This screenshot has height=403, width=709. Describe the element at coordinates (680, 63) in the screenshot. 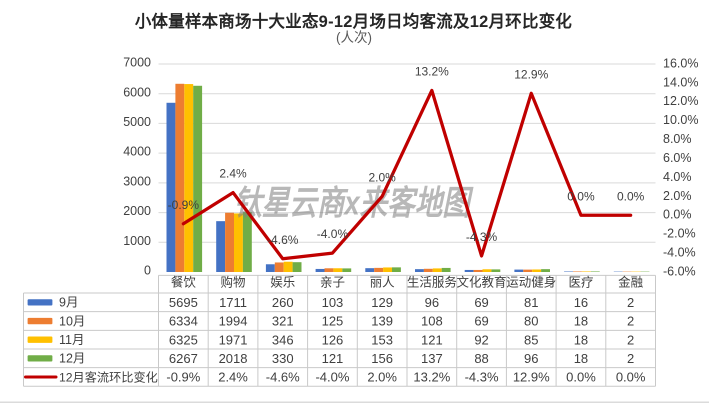

I see `svg-text: 16.0%` at that location.